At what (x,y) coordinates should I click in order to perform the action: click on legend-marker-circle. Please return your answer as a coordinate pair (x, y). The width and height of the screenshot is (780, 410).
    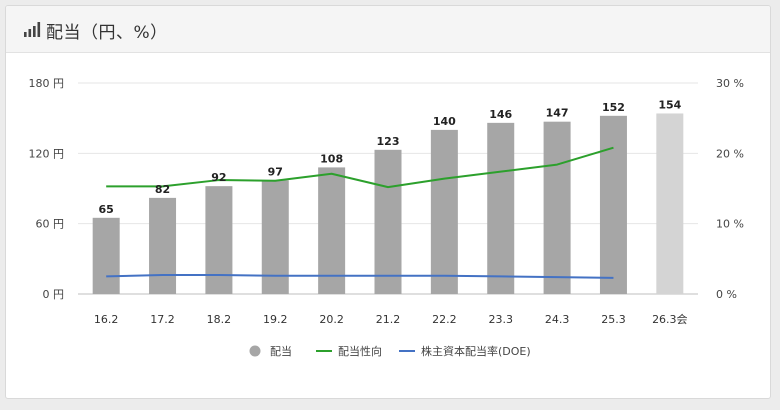
    Looking at the image, I should click on (255, 351).